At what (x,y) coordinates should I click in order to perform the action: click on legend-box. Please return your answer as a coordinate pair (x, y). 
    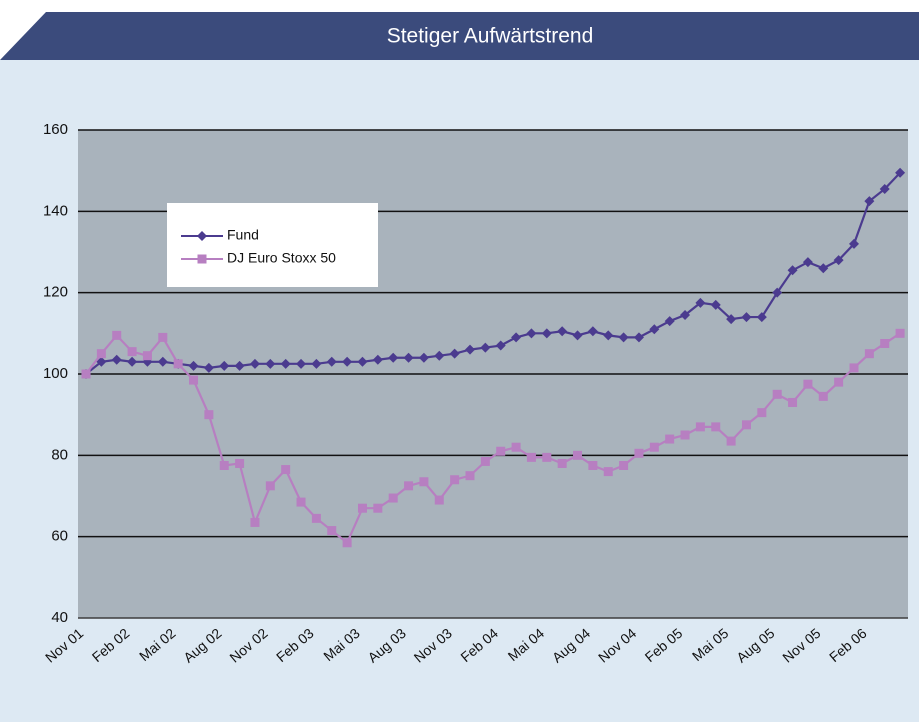
    Looking at the image, I should click on (272, 245).